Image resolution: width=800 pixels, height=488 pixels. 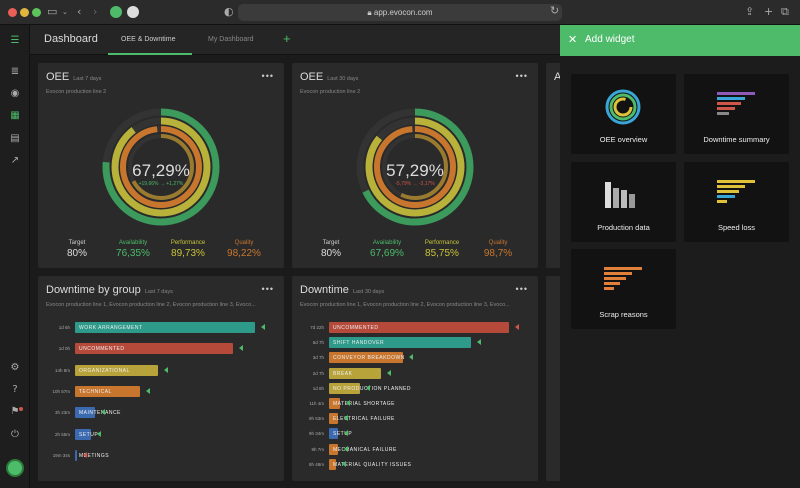 What do you see at coordinates (79, 11) in the screenshot?
I see `back-icon: ‹` at bounding box center [79, 11].